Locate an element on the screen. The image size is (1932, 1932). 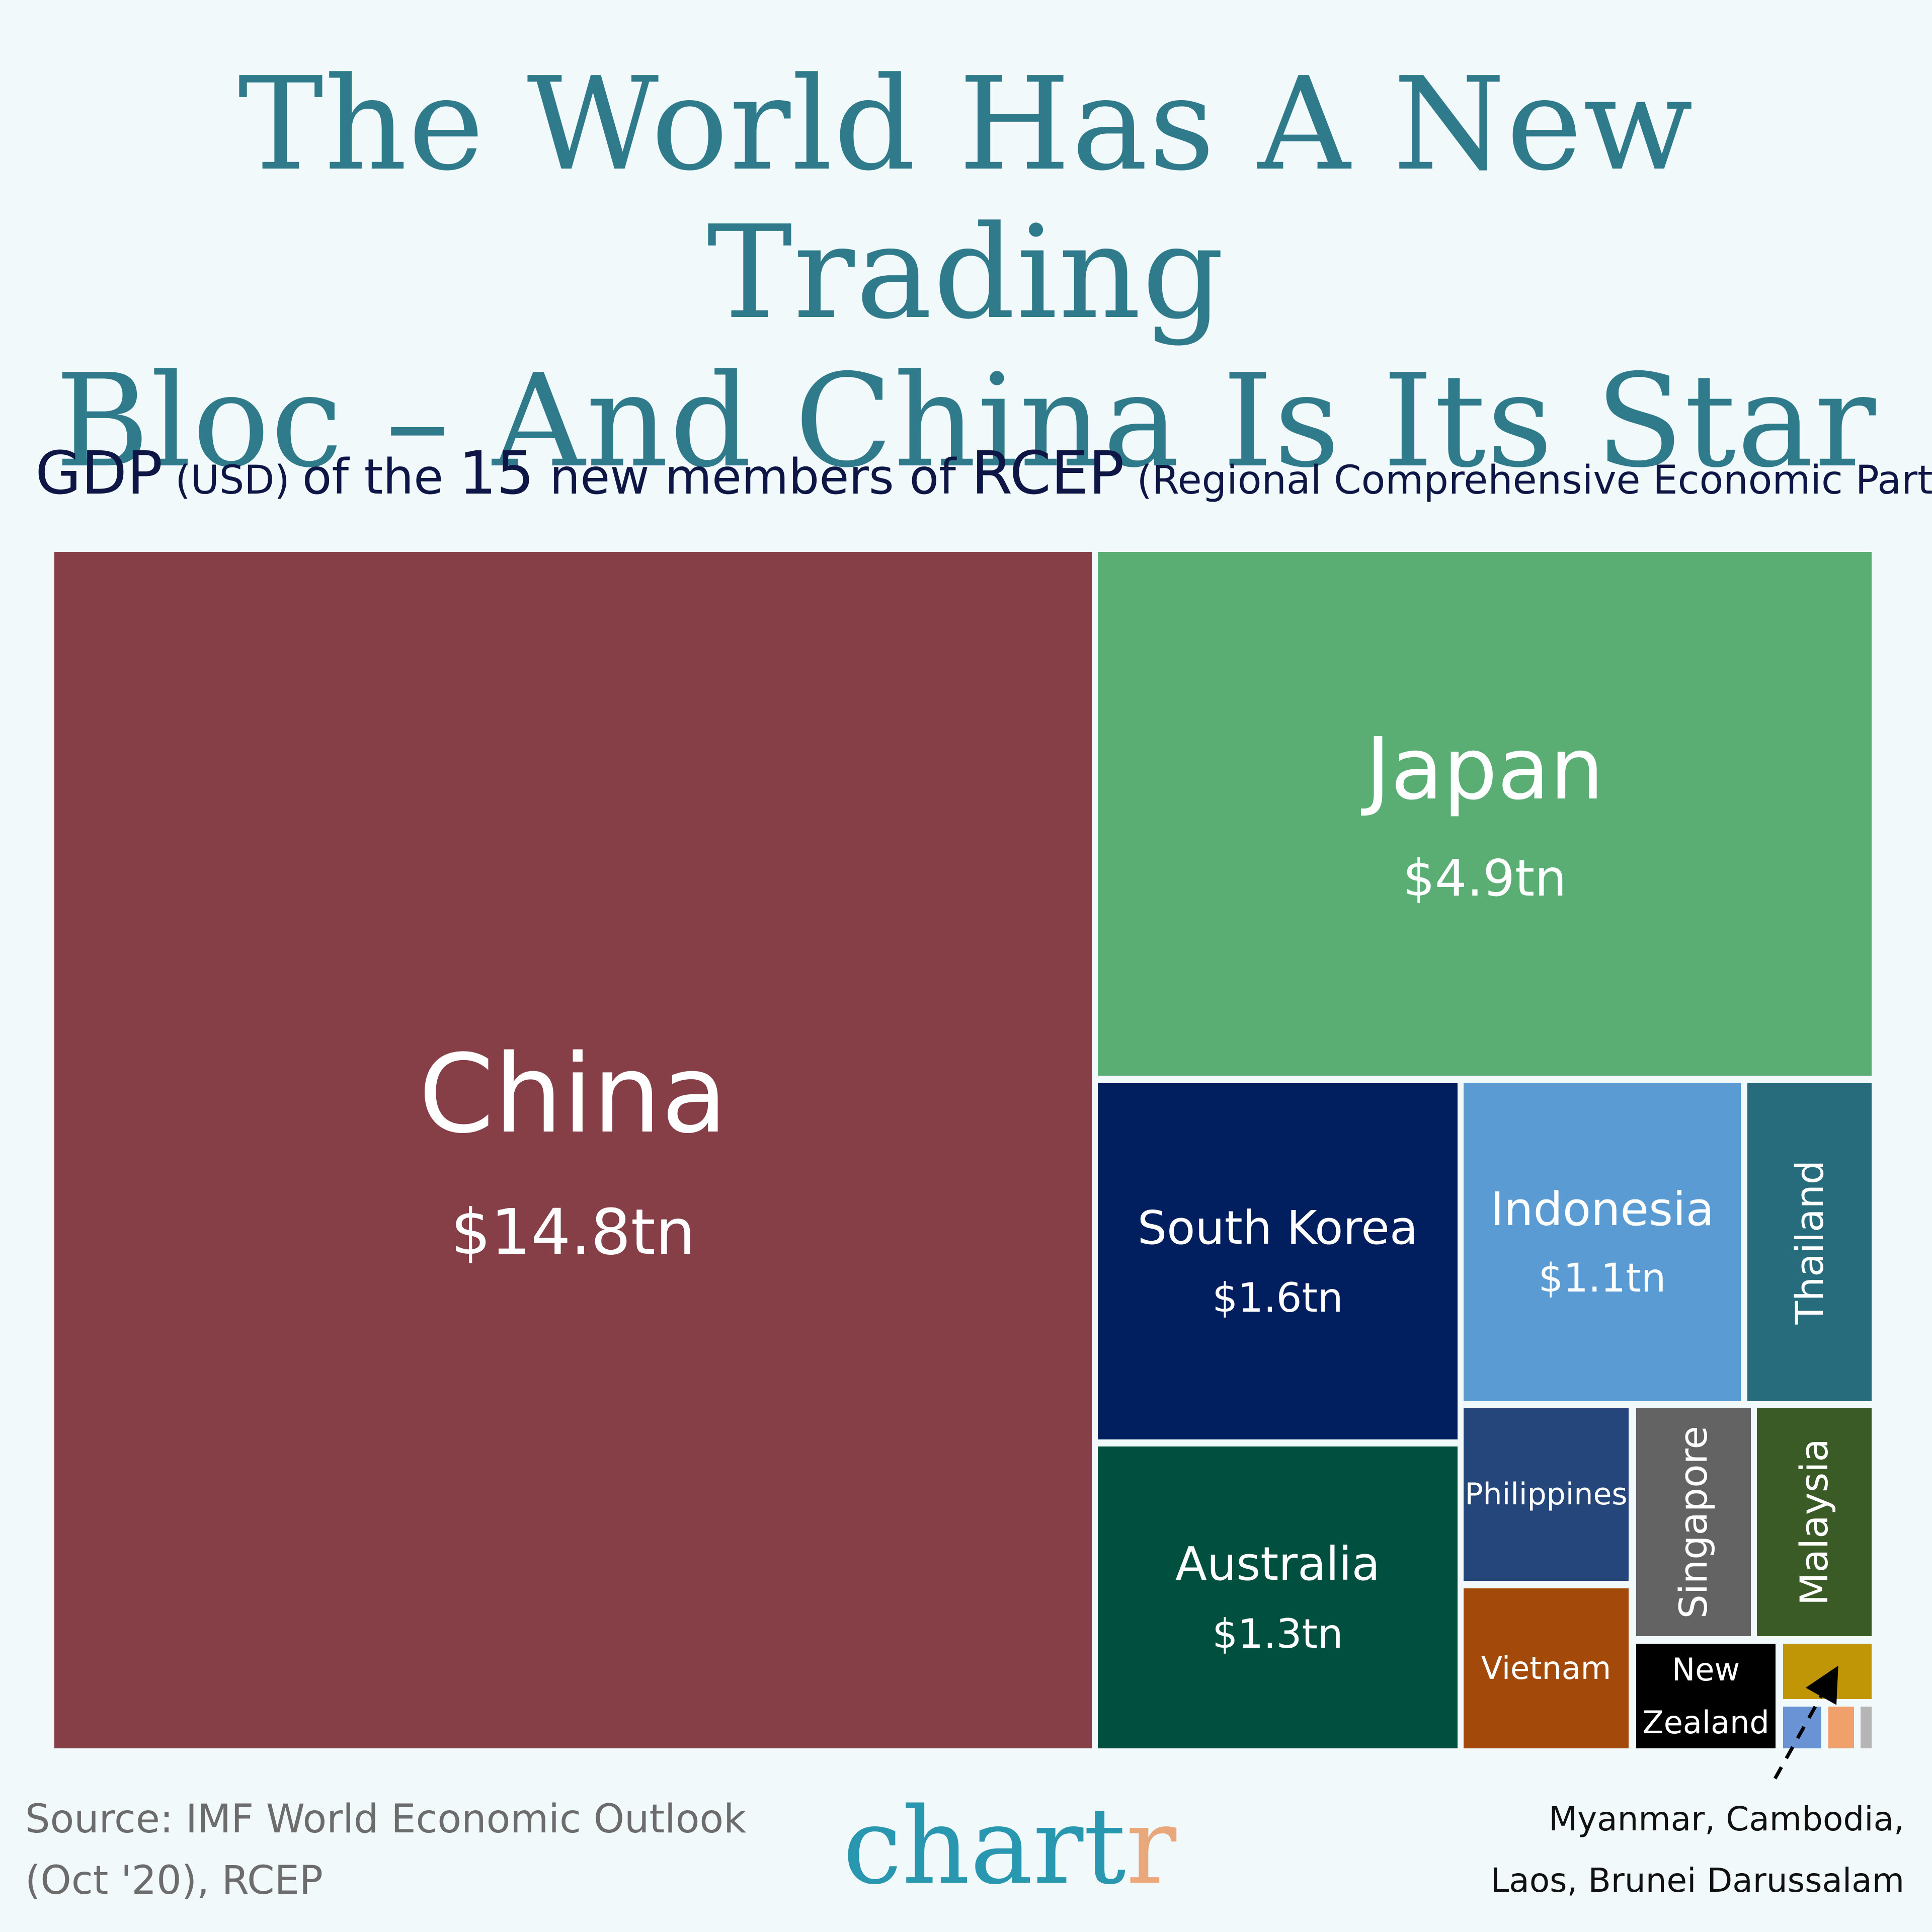
subtitle-new-members: new members of is located at coordinates (753, 477).